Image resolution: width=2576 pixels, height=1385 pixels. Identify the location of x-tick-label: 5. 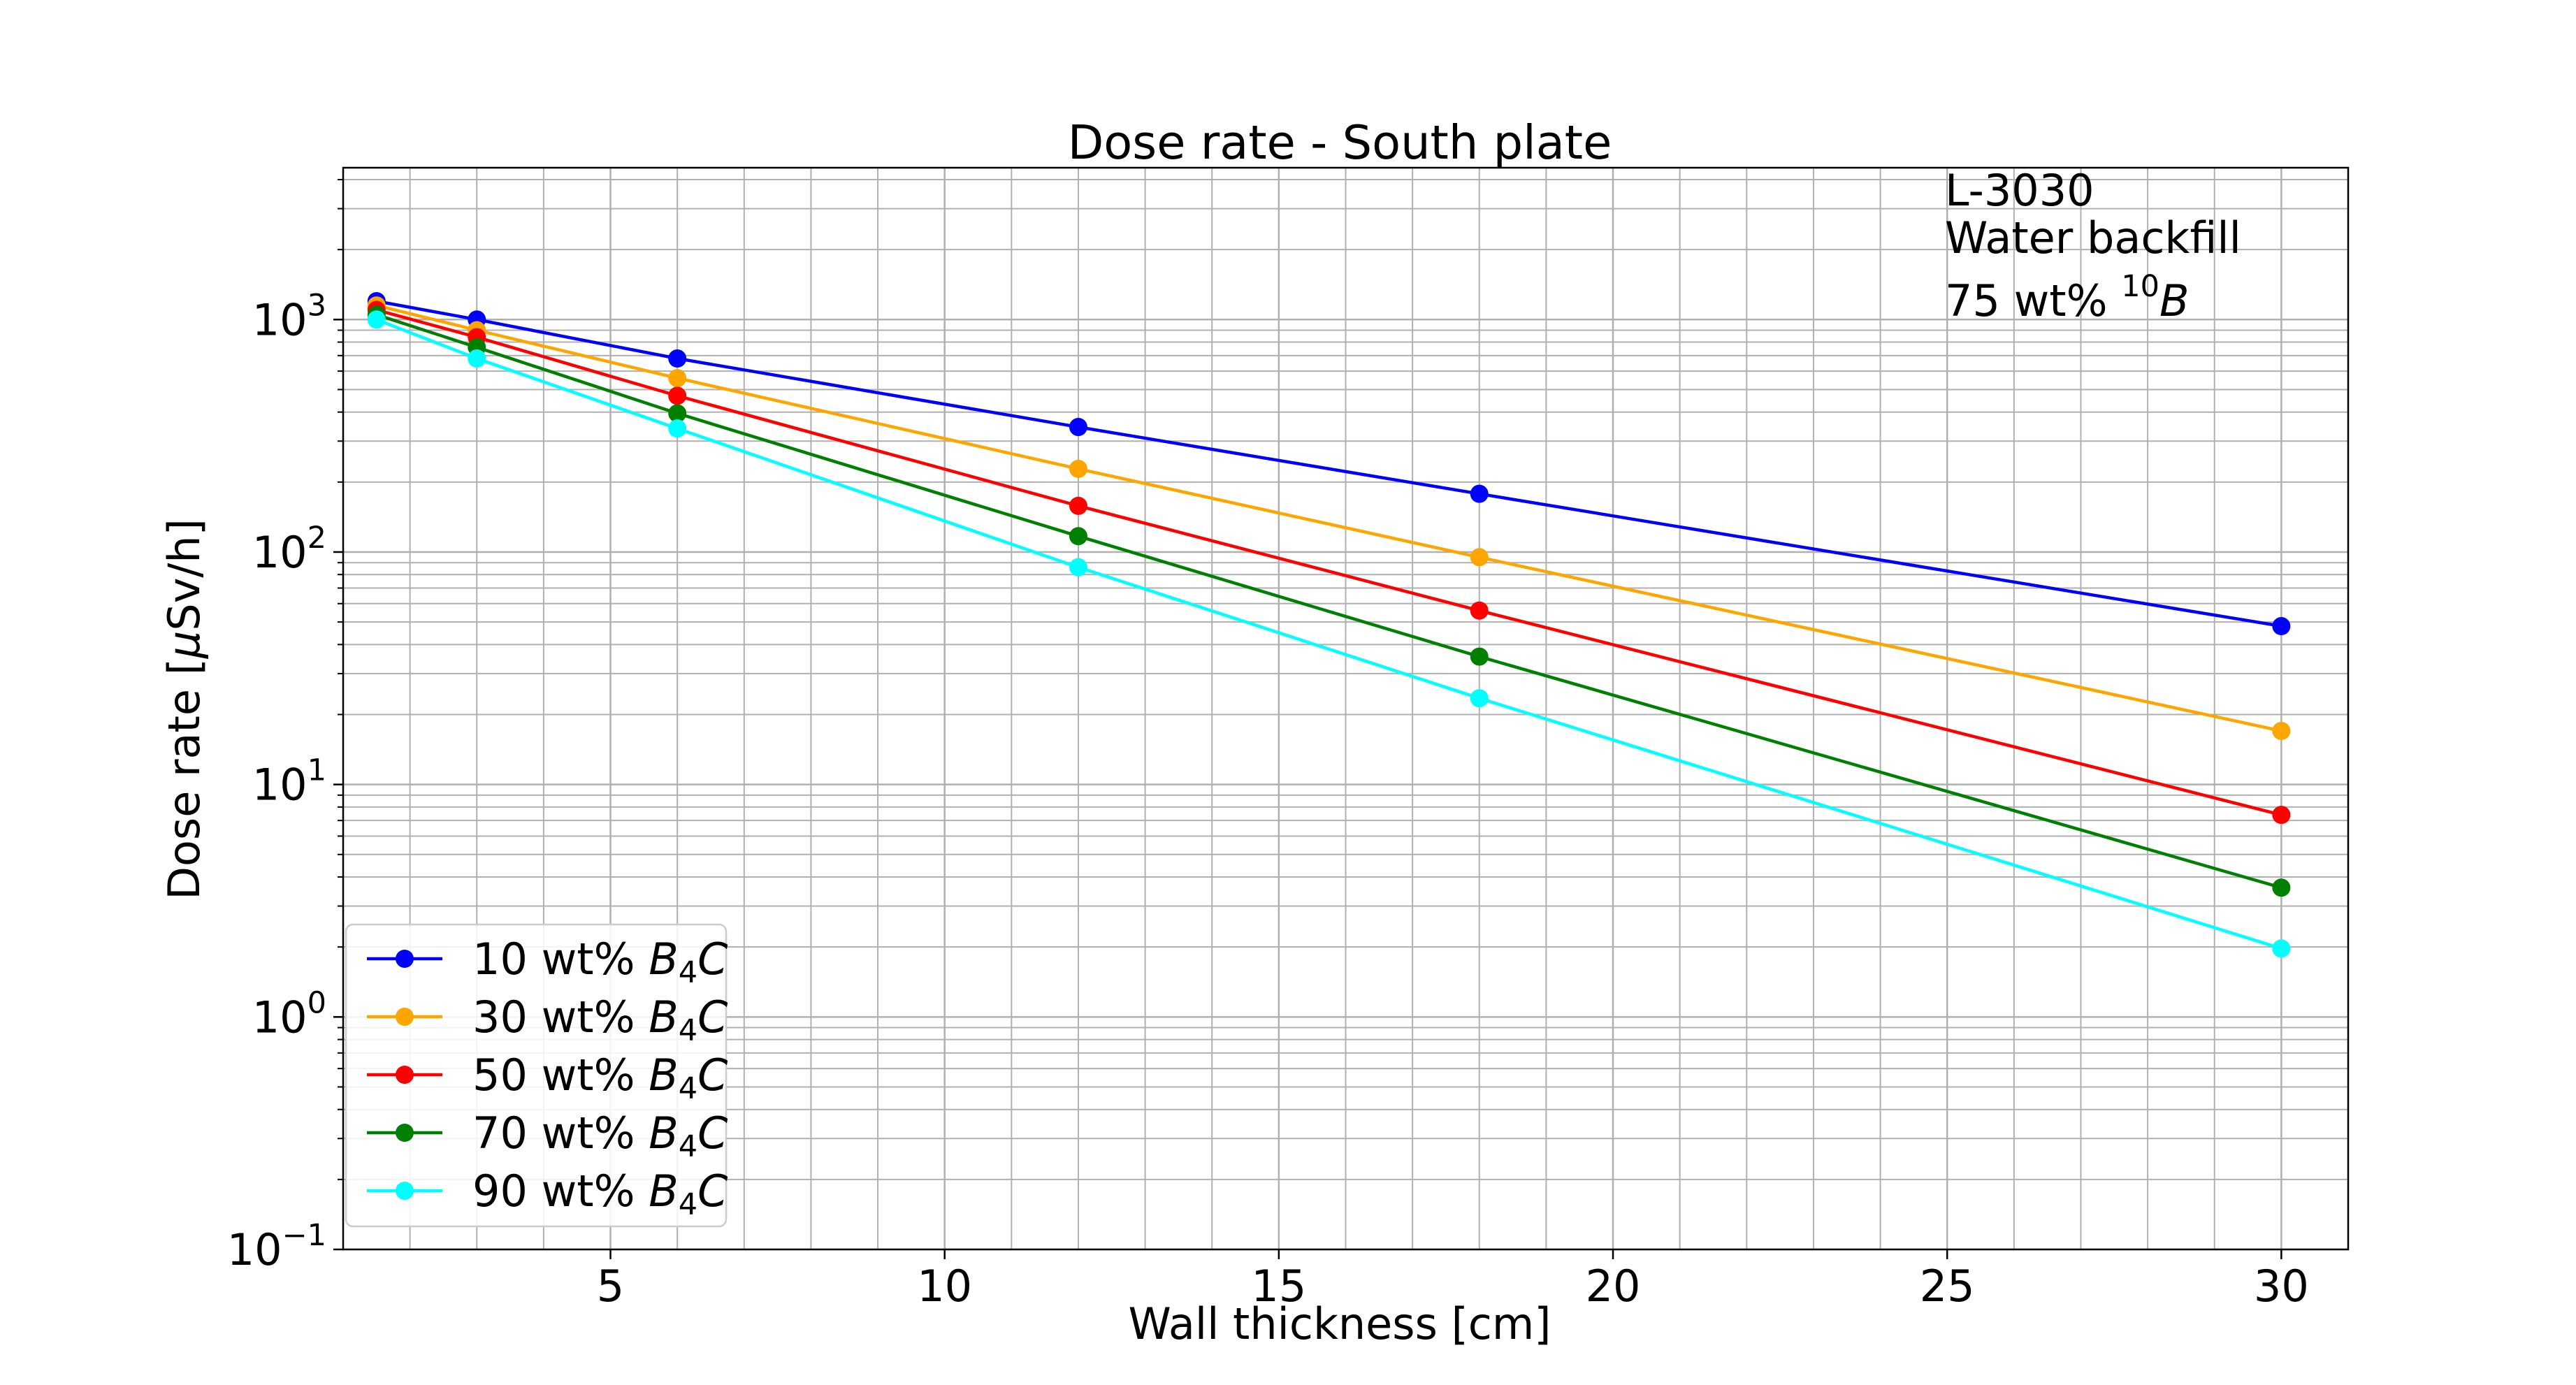
(610, 1286).